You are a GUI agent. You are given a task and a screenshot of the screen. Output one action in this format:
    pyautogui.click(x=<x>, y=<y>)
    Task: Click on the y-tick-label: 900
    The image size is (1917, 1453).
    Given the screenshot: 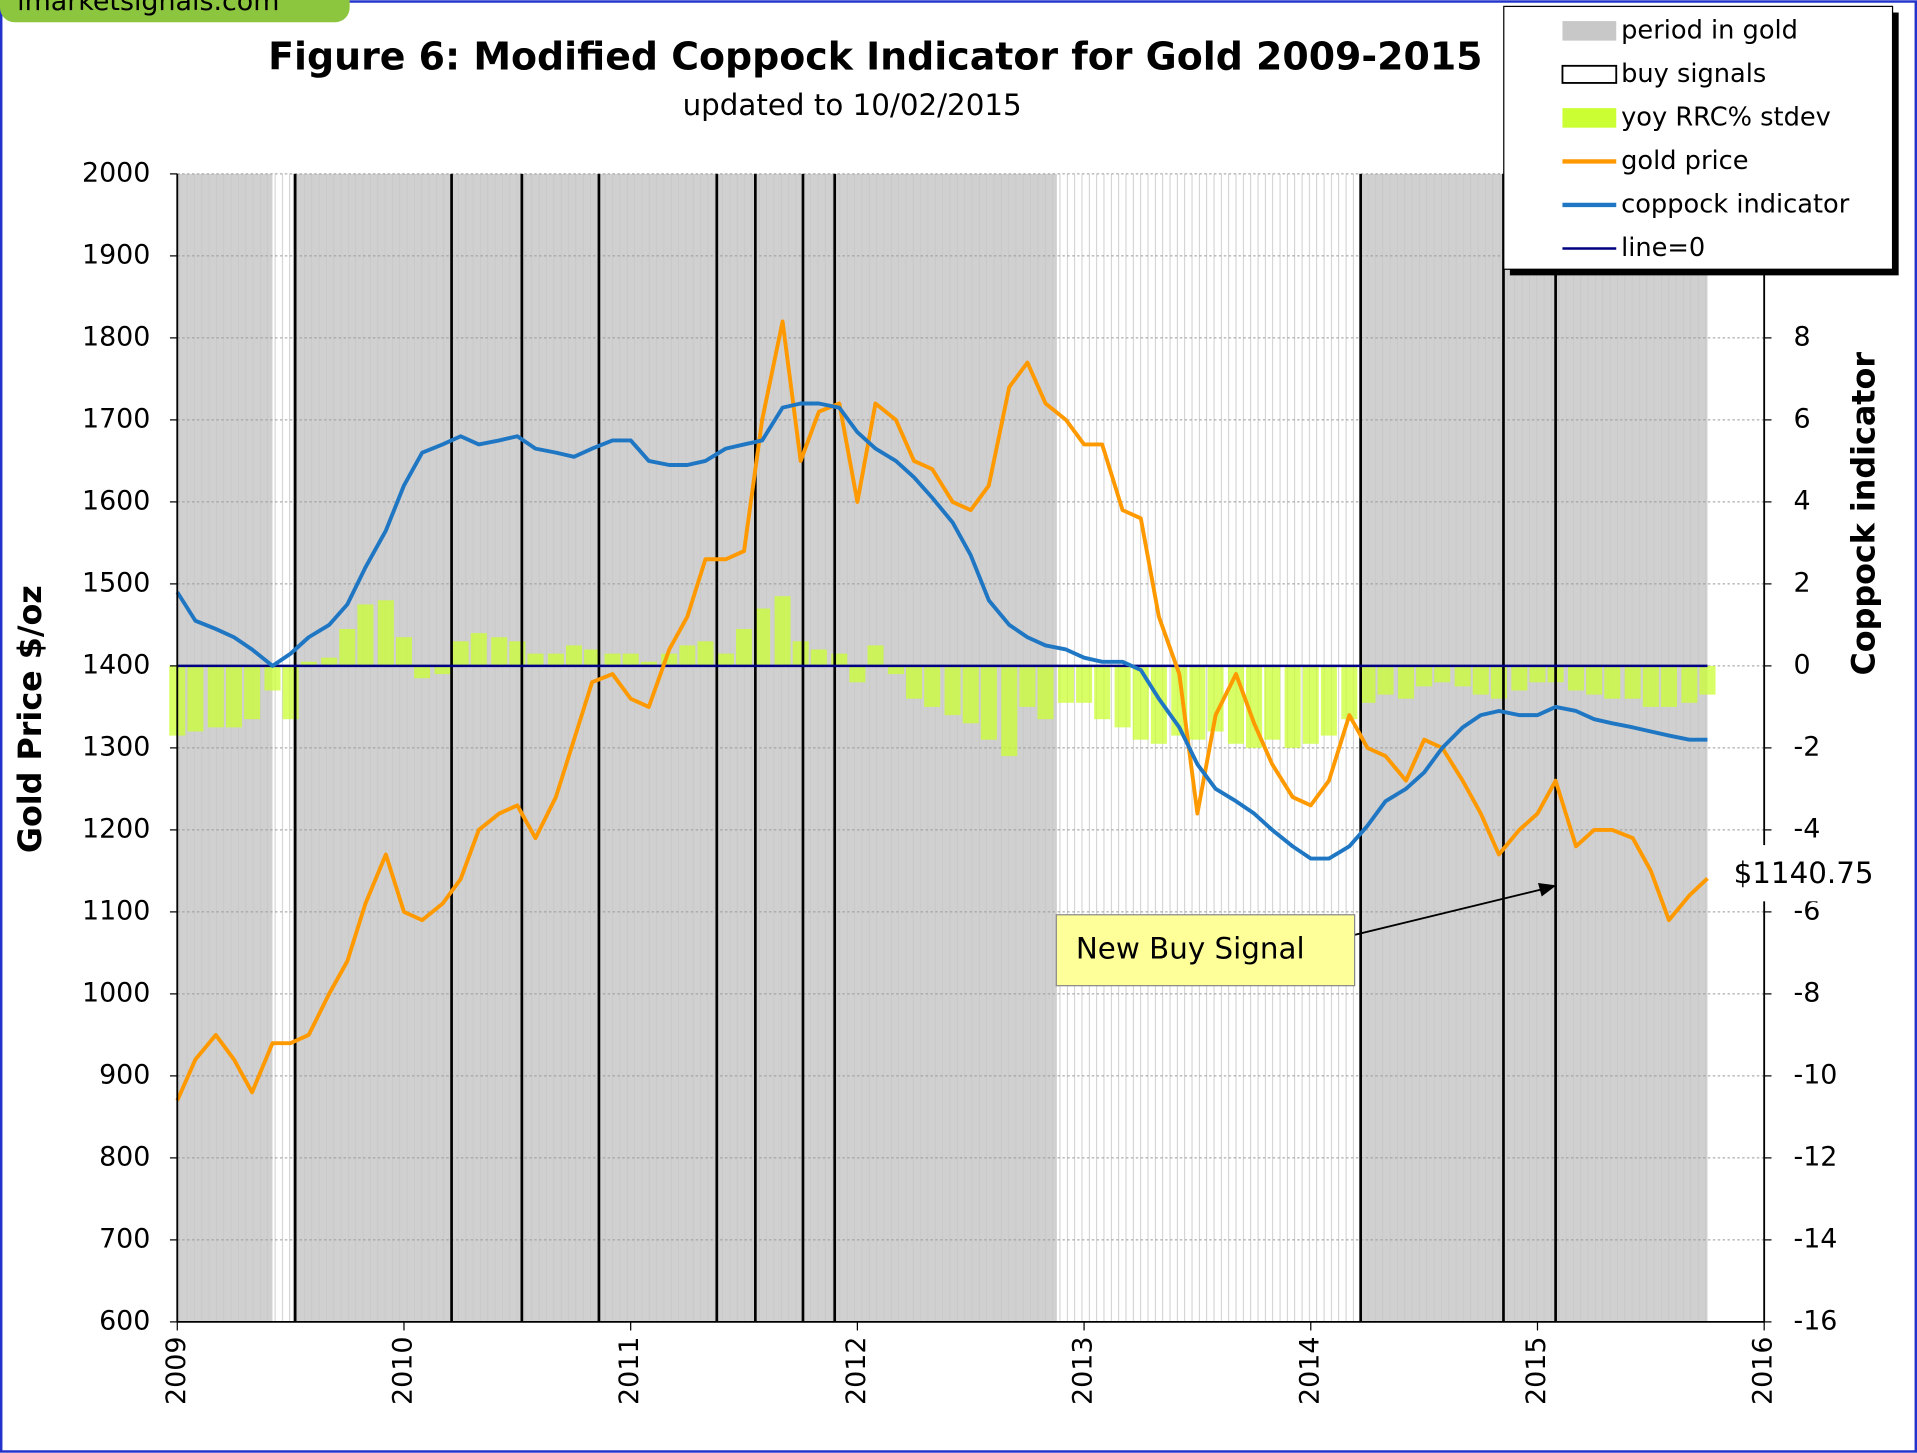 What is the action you would take?
    pyautogui.click(x=124, y=1074)
    